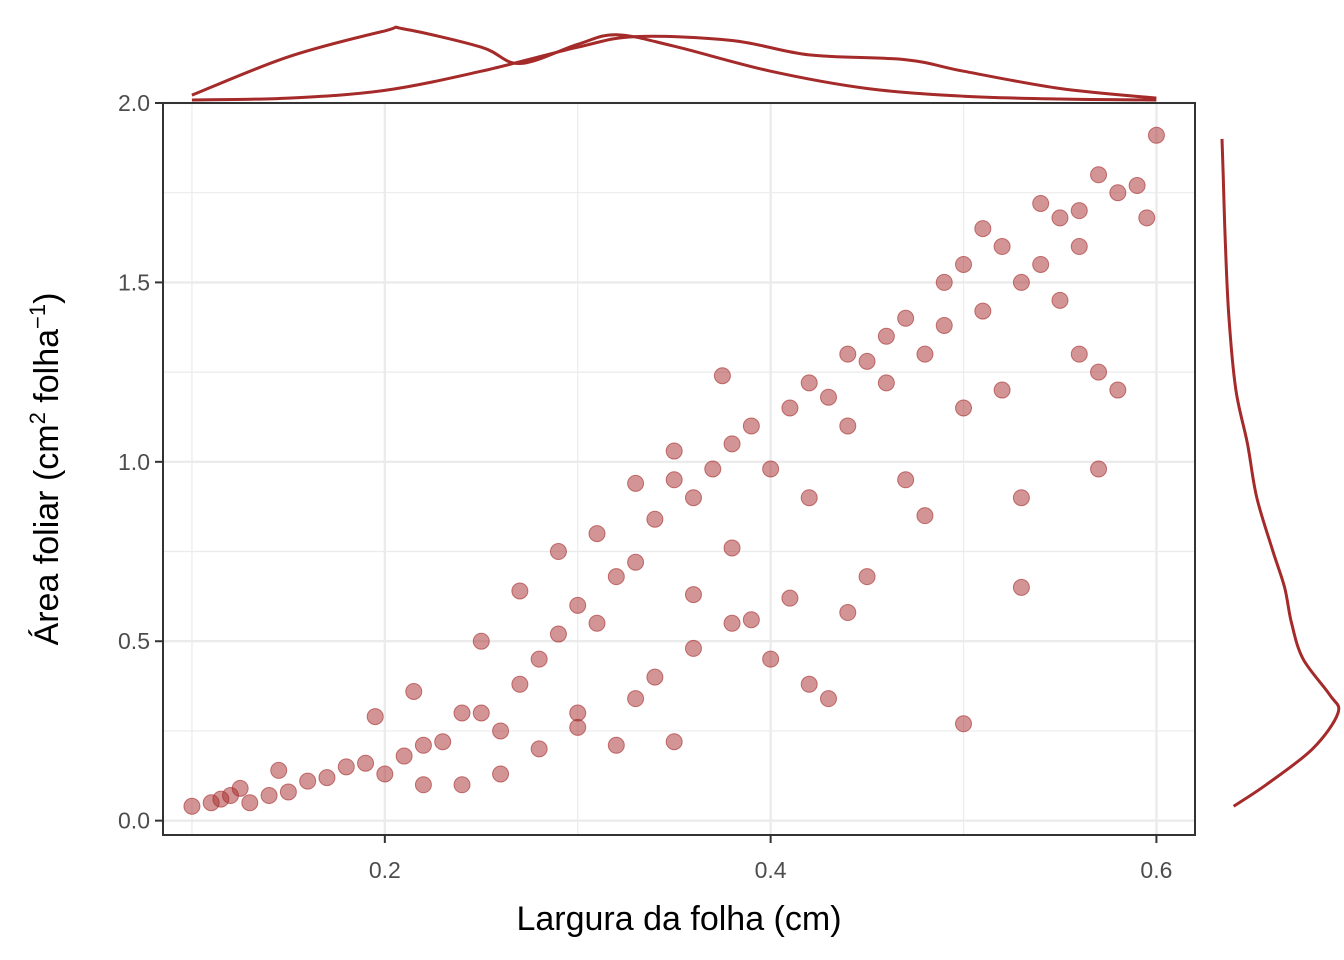  I want to click on x-axis-ticks: 0.2 0.4 0.6, so click(770, 859).